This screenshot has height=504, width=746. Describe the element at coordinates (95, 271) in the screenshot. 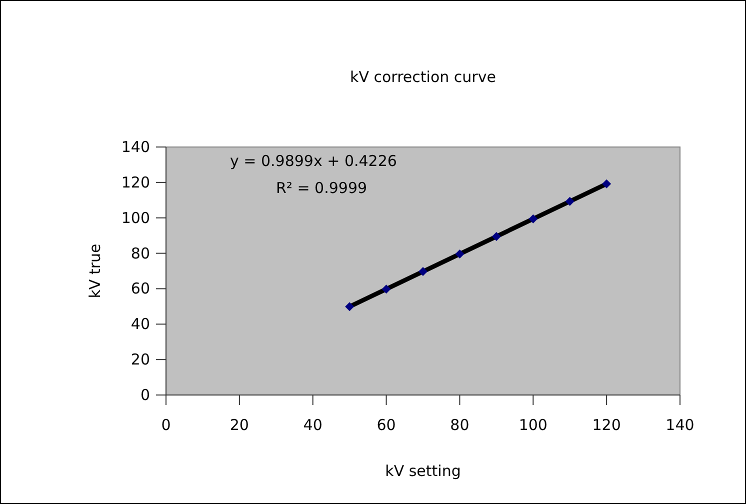

I see `y-axis-title: kV true` at that location.